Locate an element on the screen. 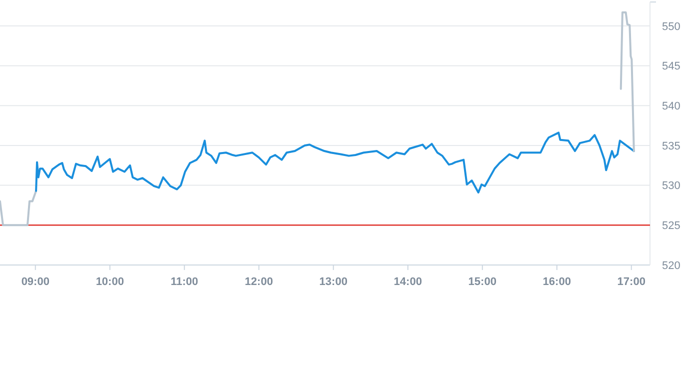 This screenshot has width=693, height=365. x-tick-label: 10:00 is located at coordinates (110, 282).